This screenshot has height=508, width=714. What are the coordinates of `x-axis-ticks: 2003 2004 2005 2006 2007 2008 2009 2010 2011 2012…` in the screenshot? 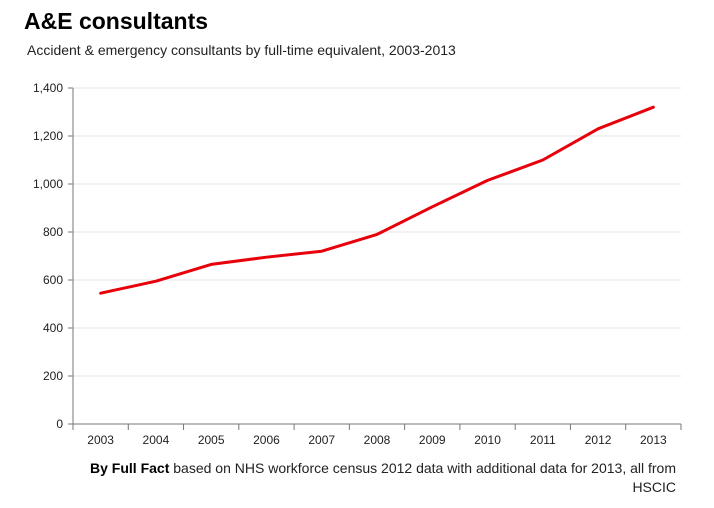 It's located at (377, 435).